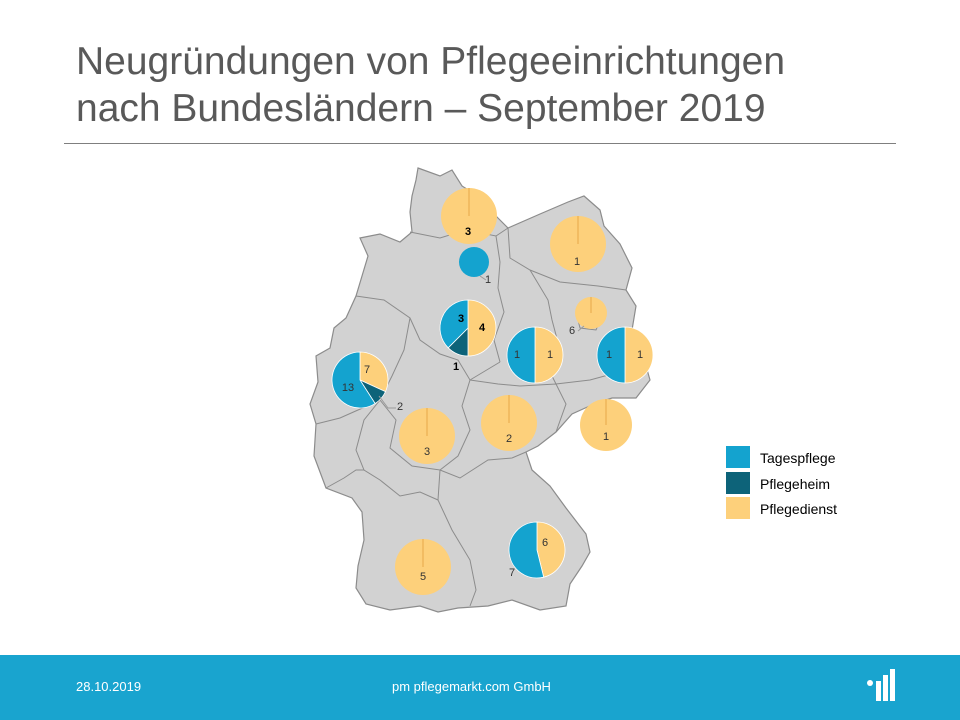  I want to click on legend-swatch-pflegeheim, so click(738, 482).